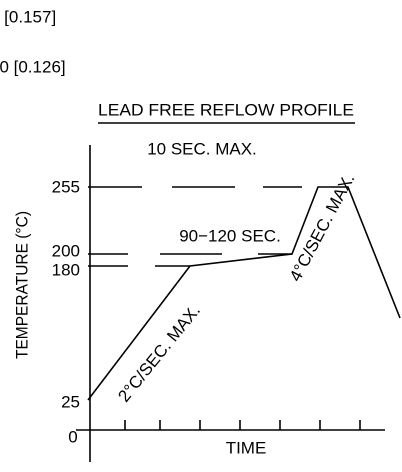 Image resolution: width=402 pixels, height=472 pixels. What do you see at coordinates (28, 16) in the screenshot?
I see `dimension: 0 [0.157]` at bounding box center [28, 16].